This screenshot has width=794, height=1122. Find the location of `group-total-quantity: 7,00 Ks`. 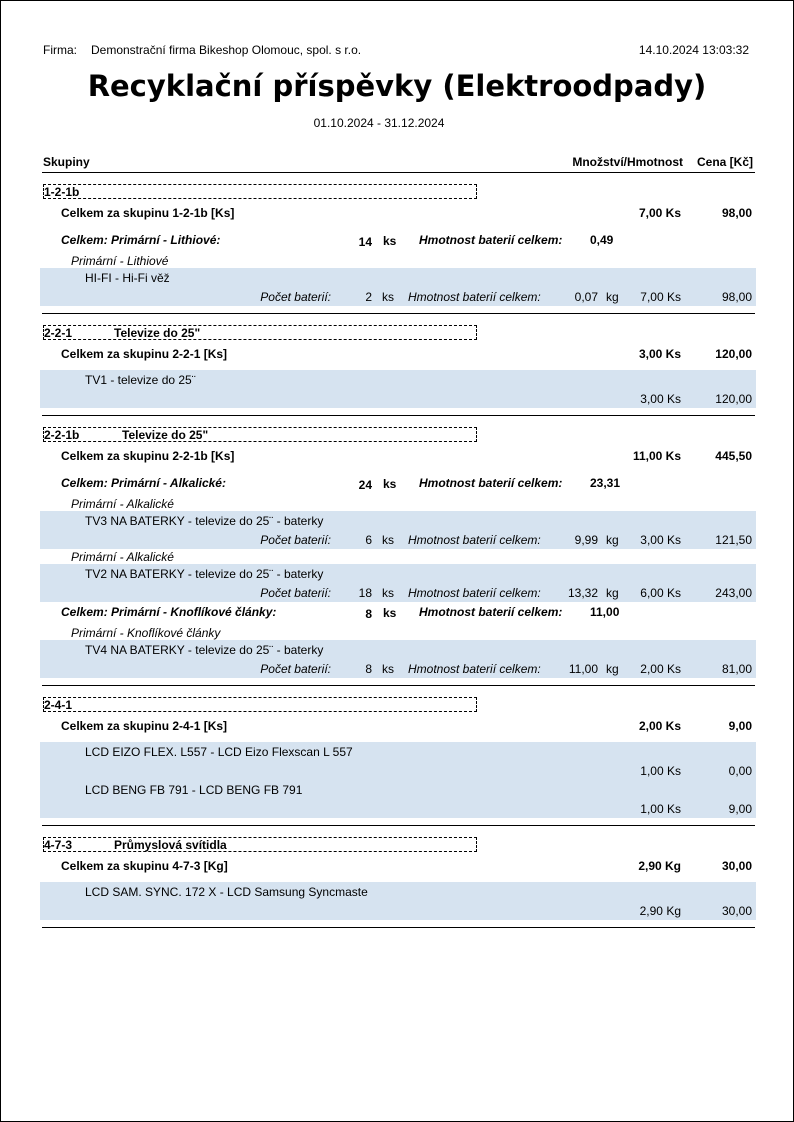

group-total-quantity: 7,00 Ks is located at coordinates (659, 213).